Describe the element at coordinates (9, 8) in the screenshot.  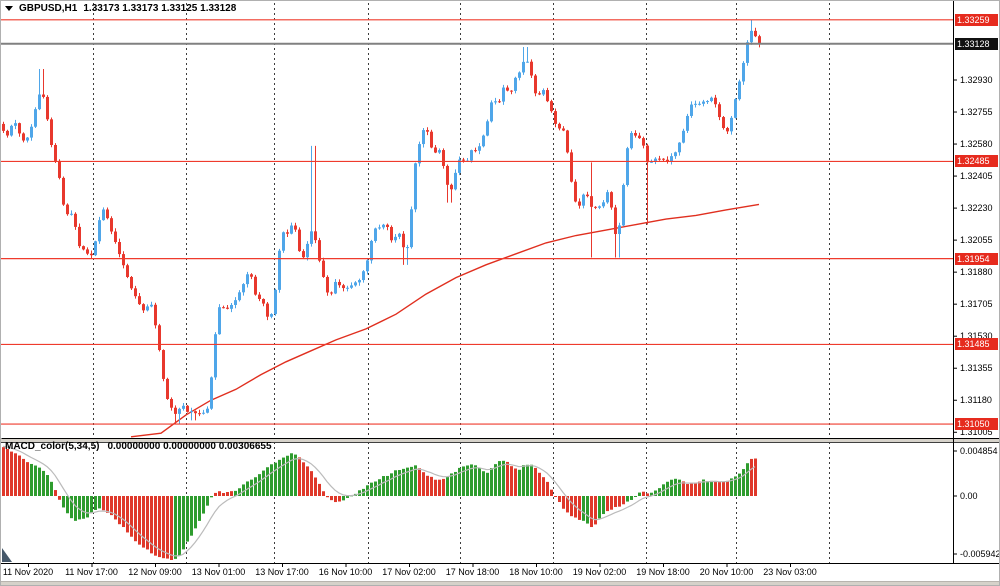
I see `symbol-dropdown-icon` at that location.